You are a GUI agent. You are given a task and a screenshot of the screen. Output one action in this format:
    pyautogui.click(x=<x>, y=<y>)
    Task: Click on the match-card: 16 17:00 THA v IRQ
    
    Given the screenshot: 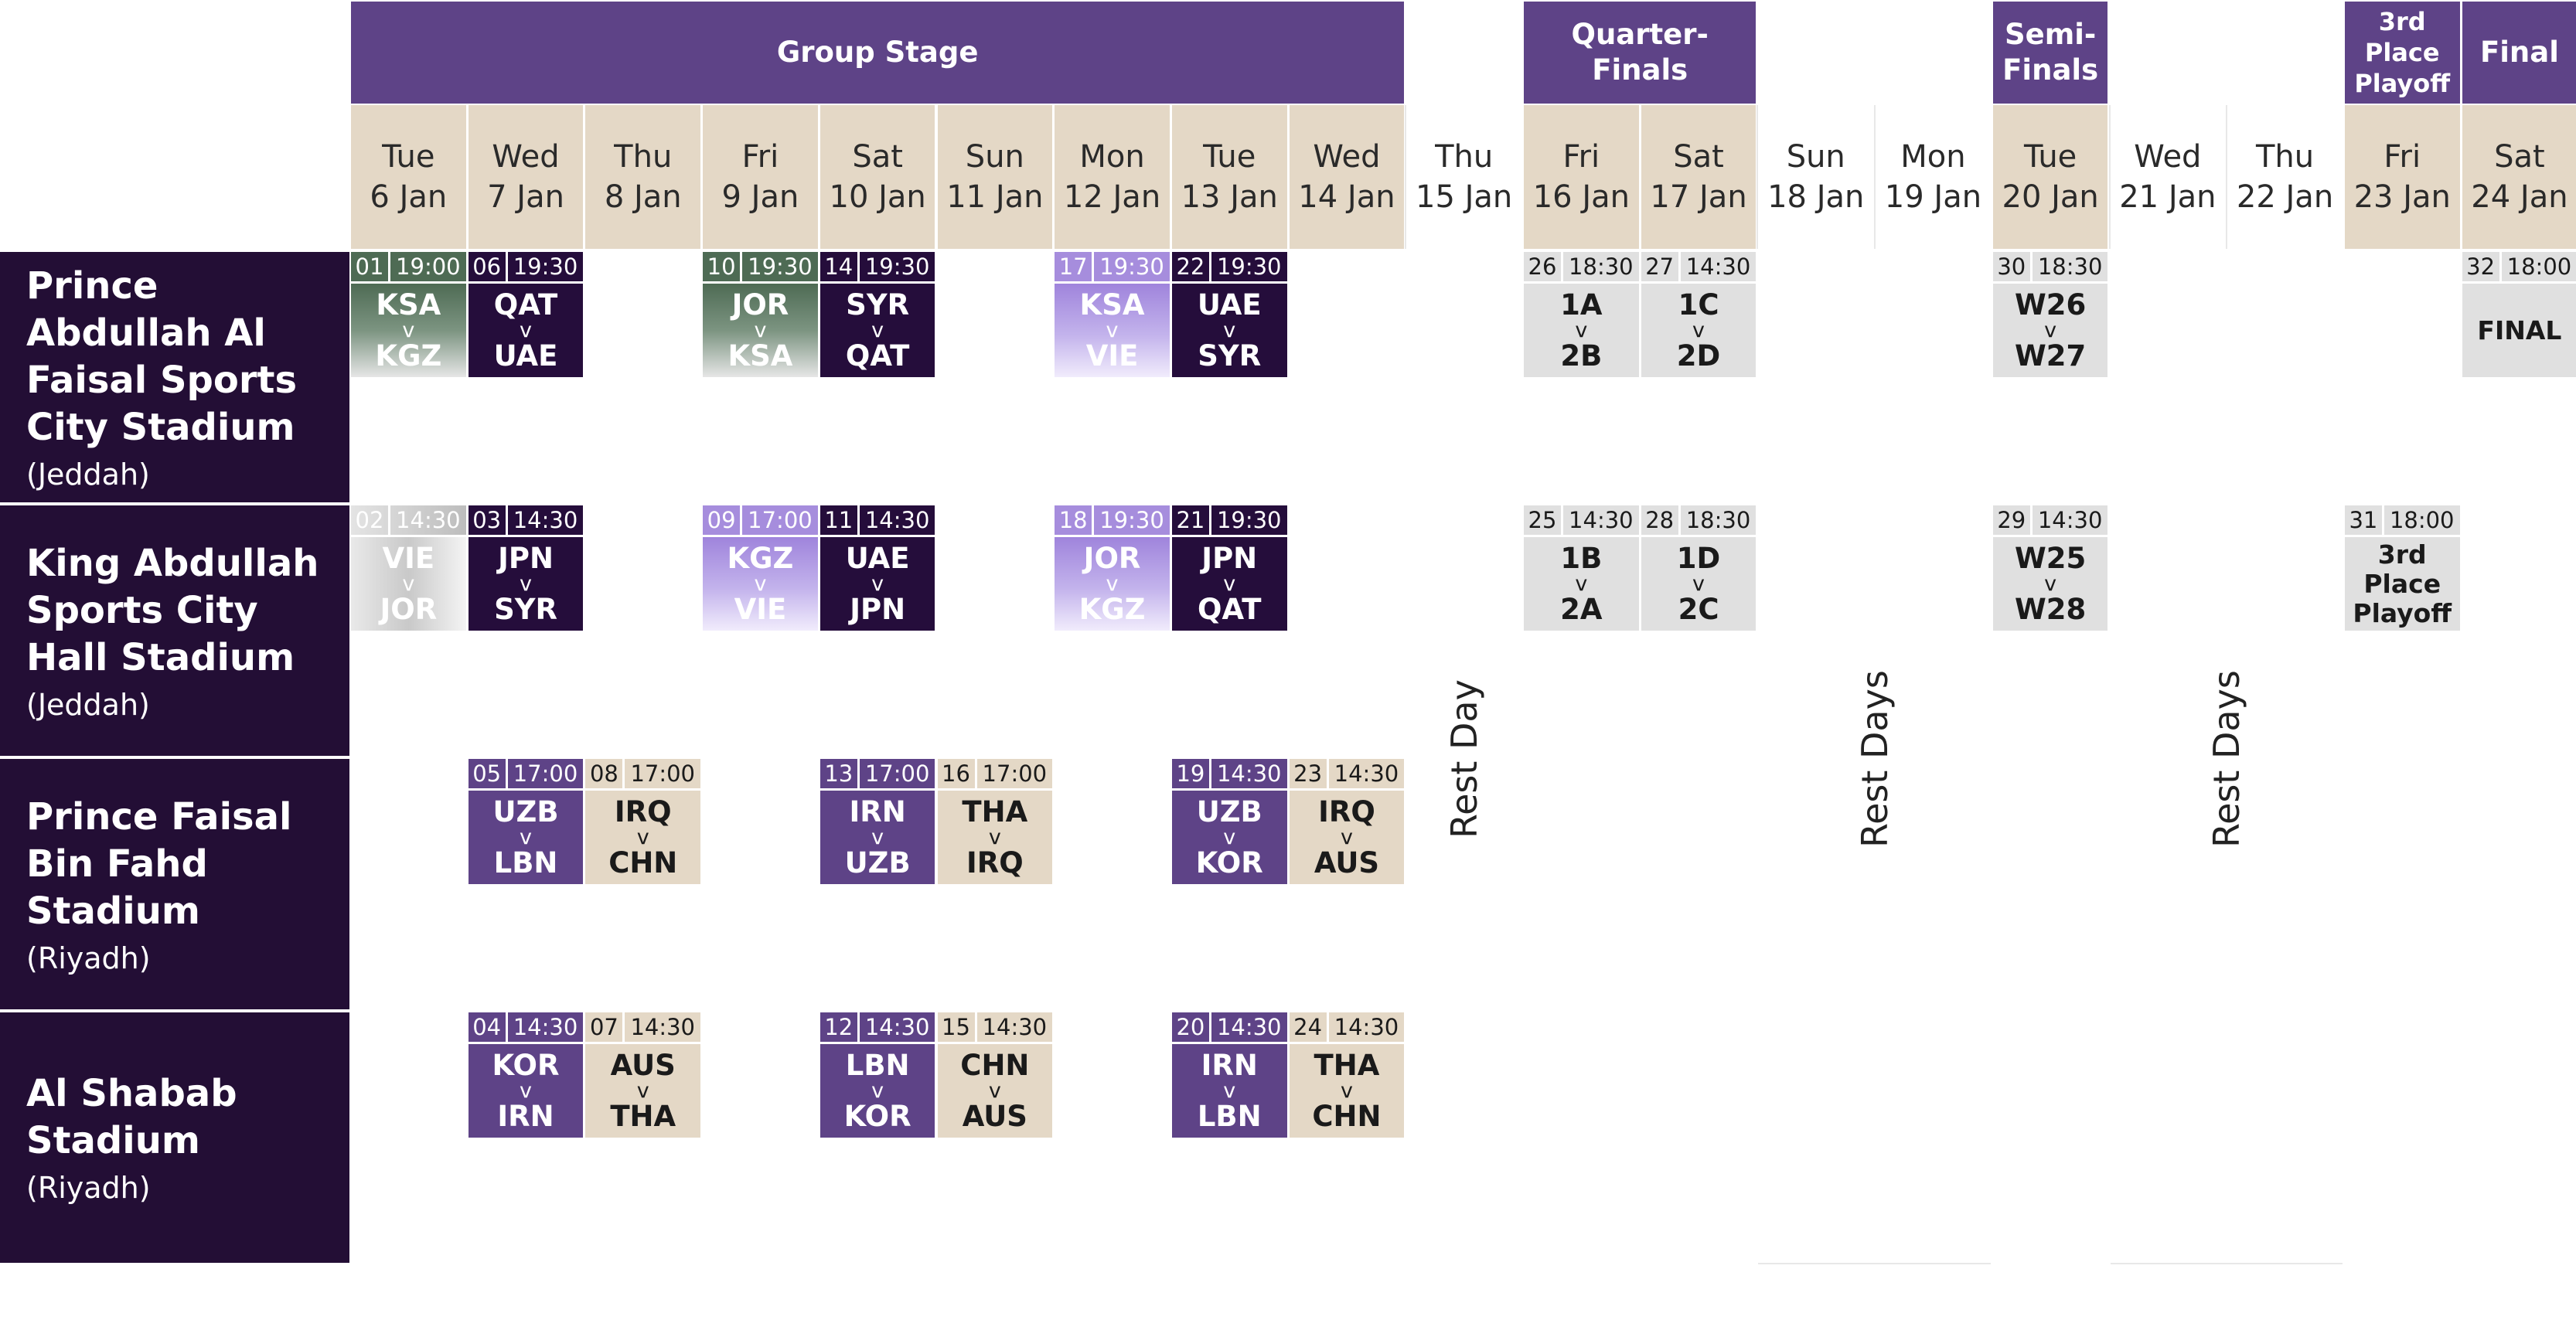 What is the action you would take?
    pyautogui.click(x=995, y=821)
    